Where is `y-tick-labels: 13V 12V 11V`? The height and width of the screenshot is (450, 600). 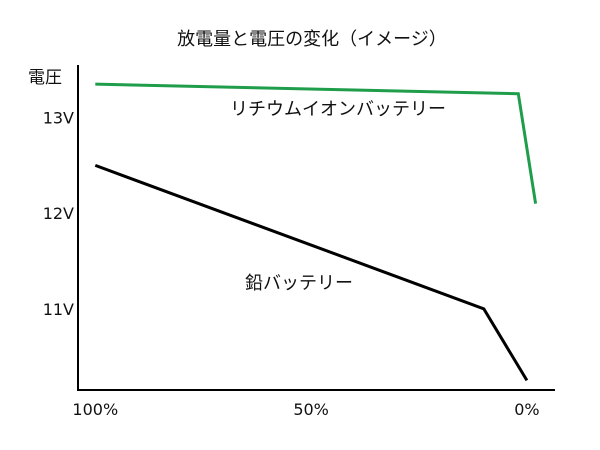
y-tick-labels: 13V 12V 11V is located at coordinates (58, 214).